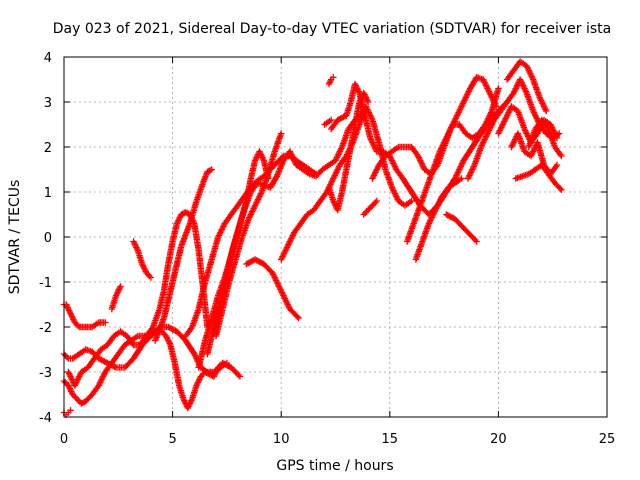 The height and width of the screenshot is (480, 640). What do you see at coordinates (48, 193) in the screenshot?
I see `y-tick-label: 1` at bounding box center [48, 193].